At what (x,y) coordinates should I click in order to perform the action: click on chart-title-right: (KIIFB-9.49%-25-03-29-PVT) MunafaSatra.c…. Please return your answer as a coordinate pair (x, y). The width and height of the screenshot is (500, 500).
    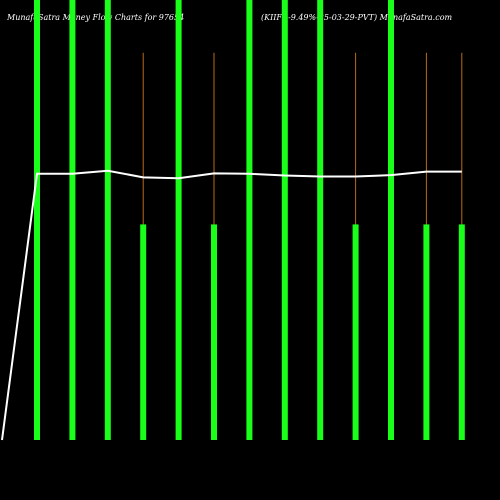
    Looking at the image, I should click on (357, 17).